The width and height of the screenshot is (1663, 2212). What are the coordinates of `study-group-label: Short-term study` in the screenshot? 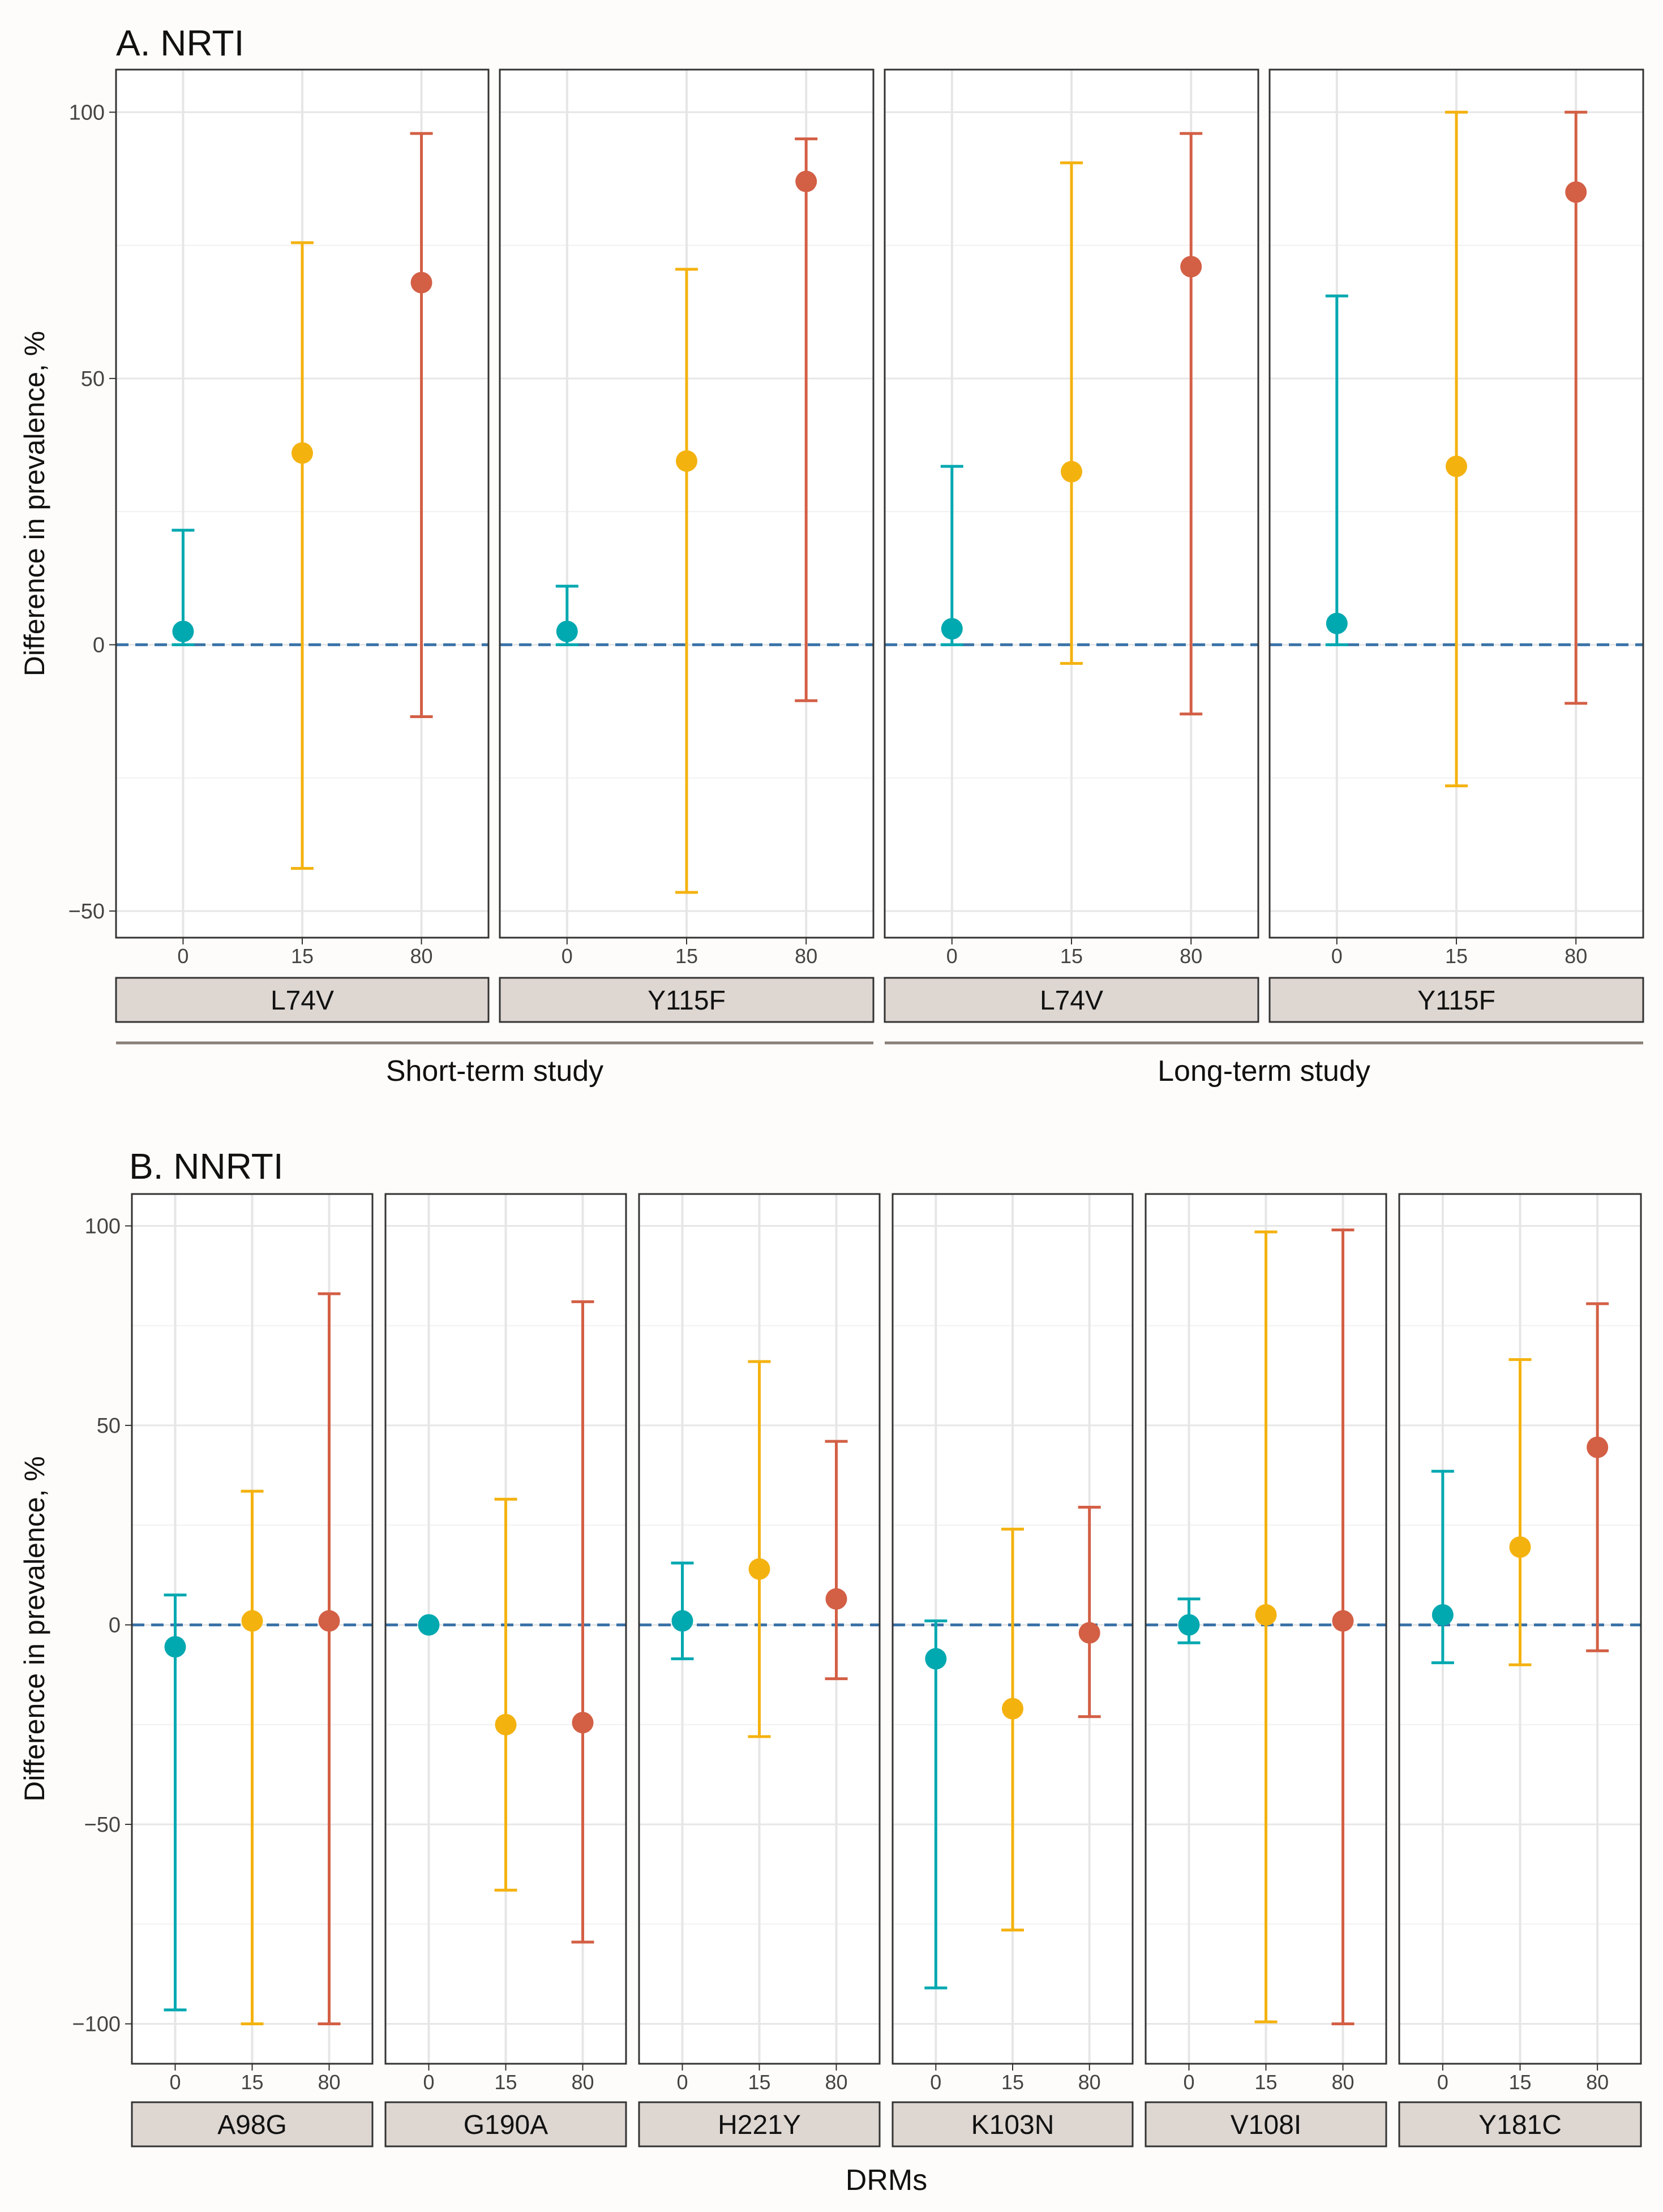 It's located at (495, 1071).